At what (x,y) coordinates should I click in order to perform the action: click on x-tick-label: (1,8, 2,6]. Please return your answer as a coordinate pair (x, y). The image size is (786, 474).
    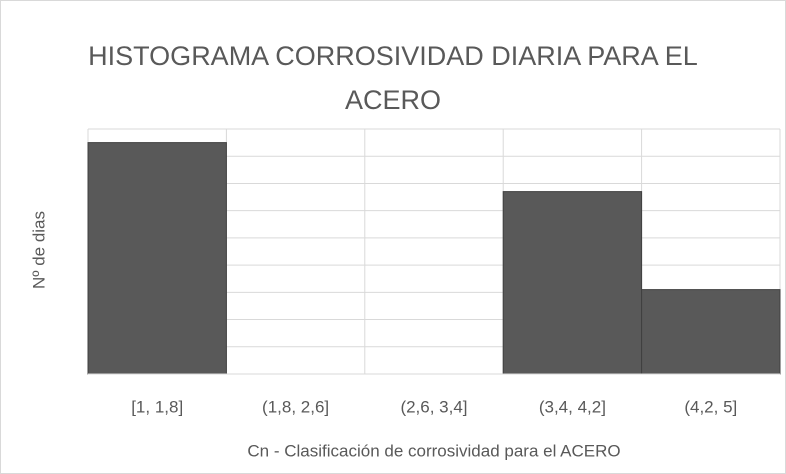
    Looking at the image, I should click on (295, 406).